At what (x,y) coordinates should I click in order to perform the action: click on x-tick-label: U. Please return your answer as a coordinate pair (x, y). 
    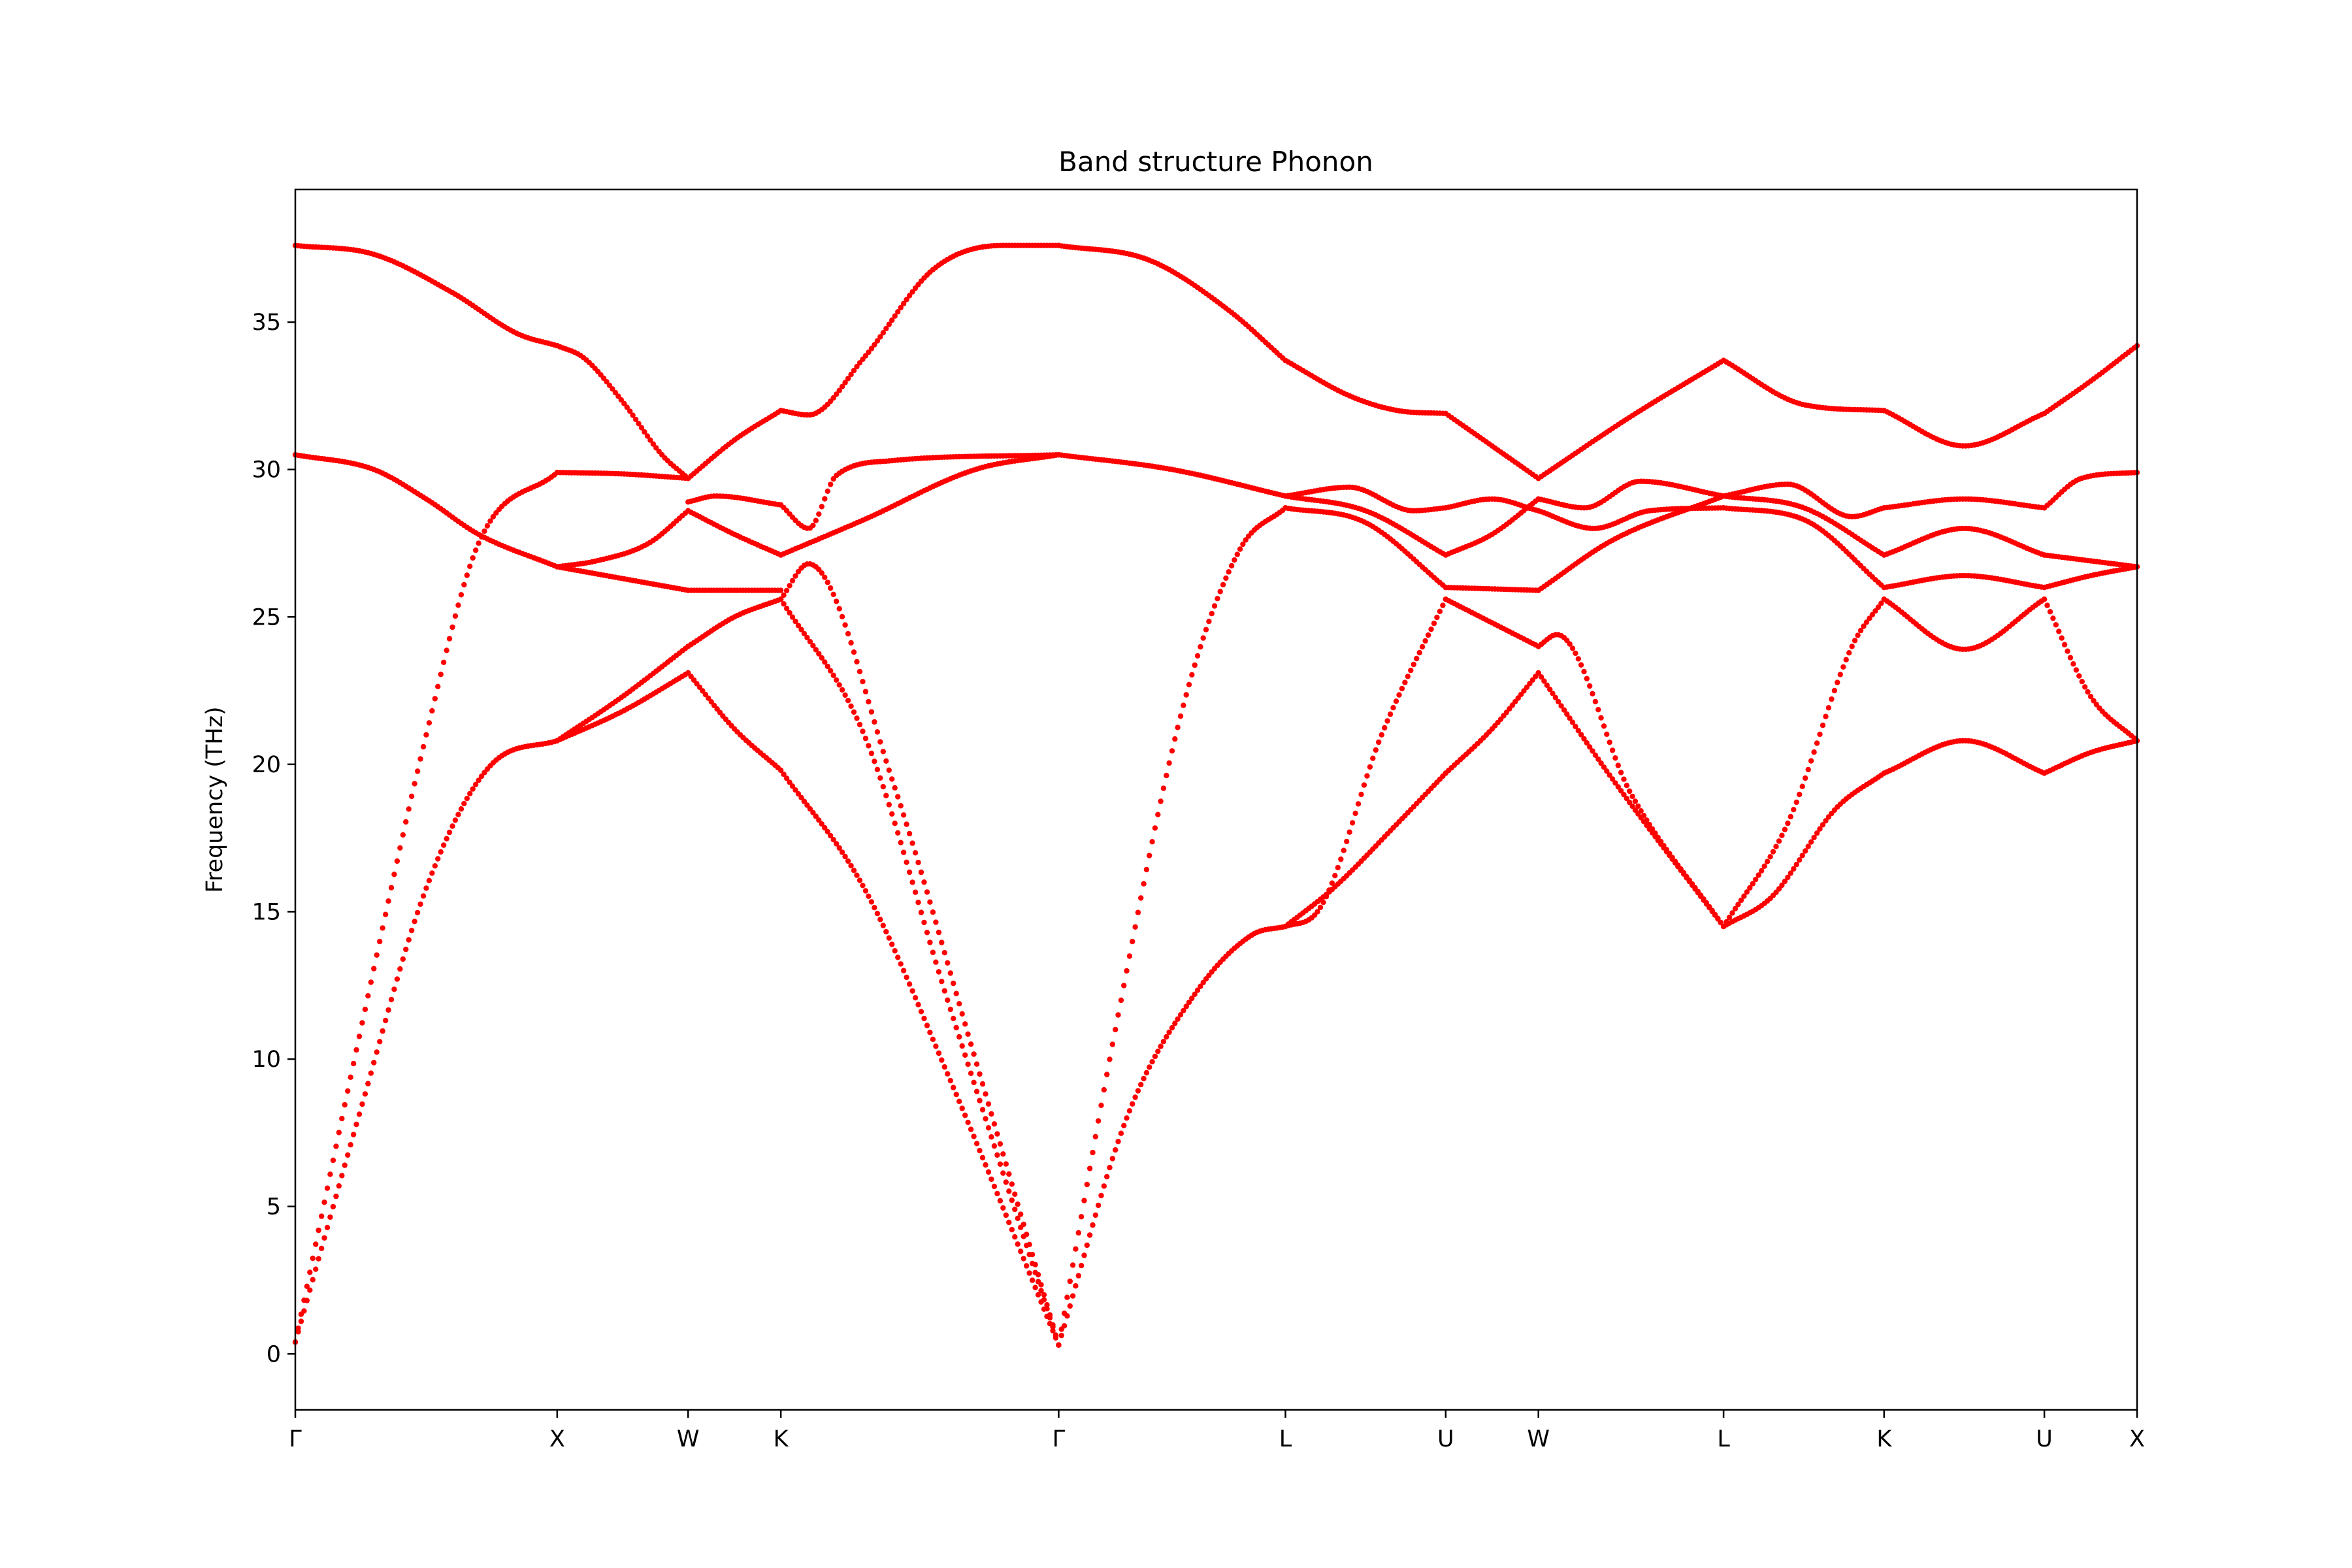
    Looking at the image, I should click on (1445, 1439).